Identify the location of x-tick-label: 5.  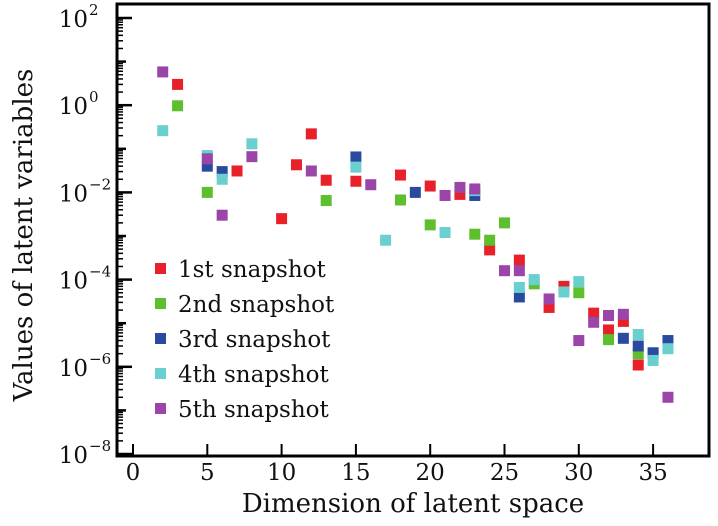
(207, 473).